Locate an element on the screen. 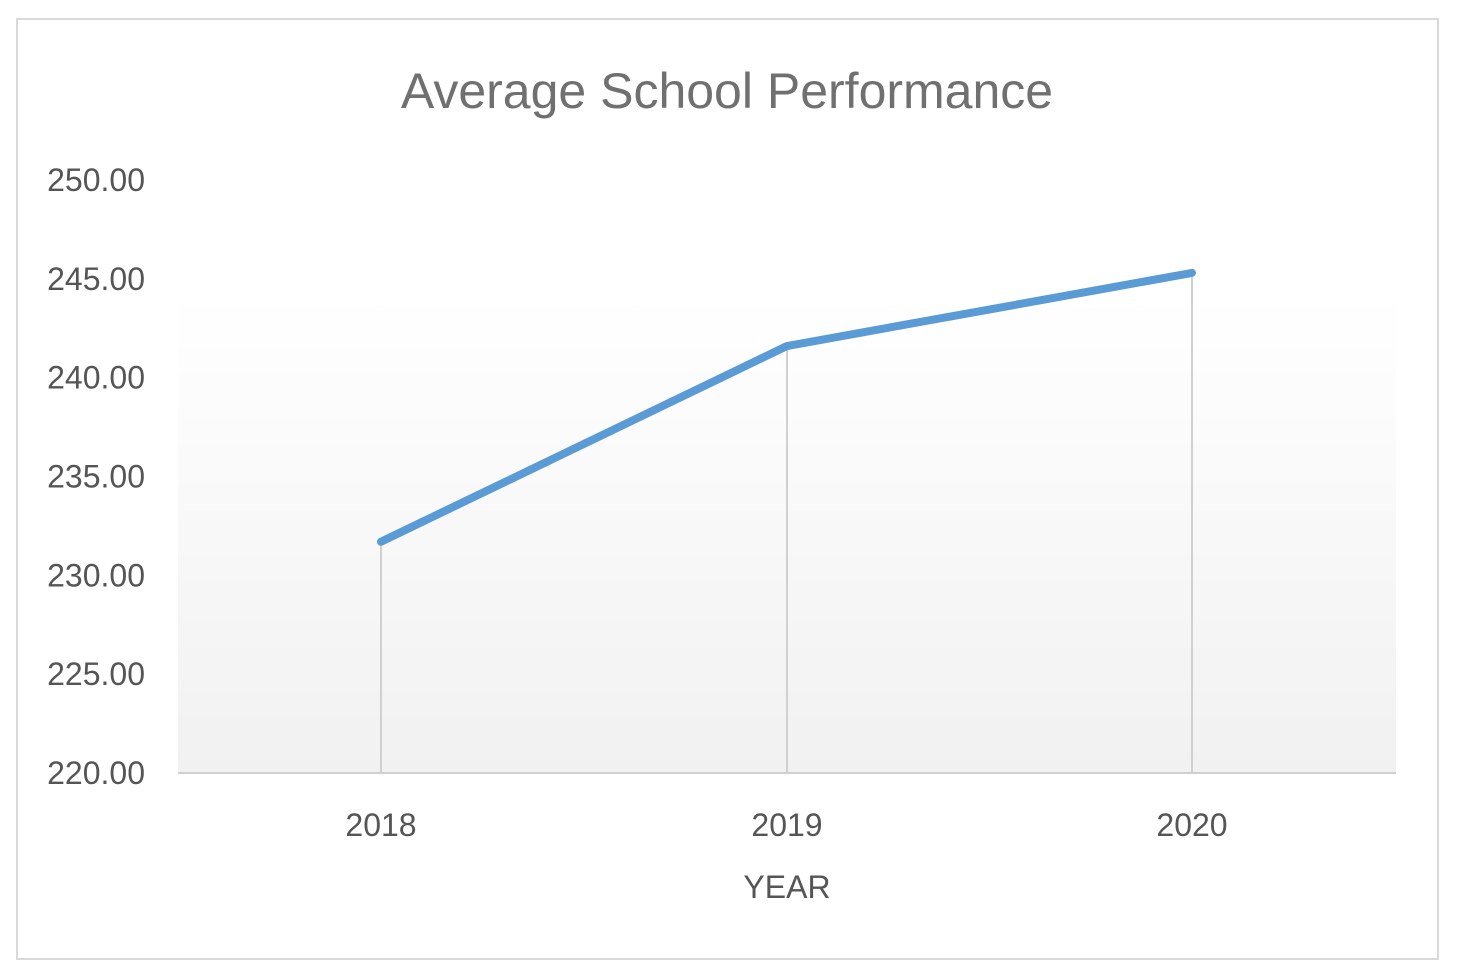 Image resolution: width=1460 pixels, height=980 pixels. x-axis-ticks: 2018 2019 2020 is located at coordinates (786, 825).